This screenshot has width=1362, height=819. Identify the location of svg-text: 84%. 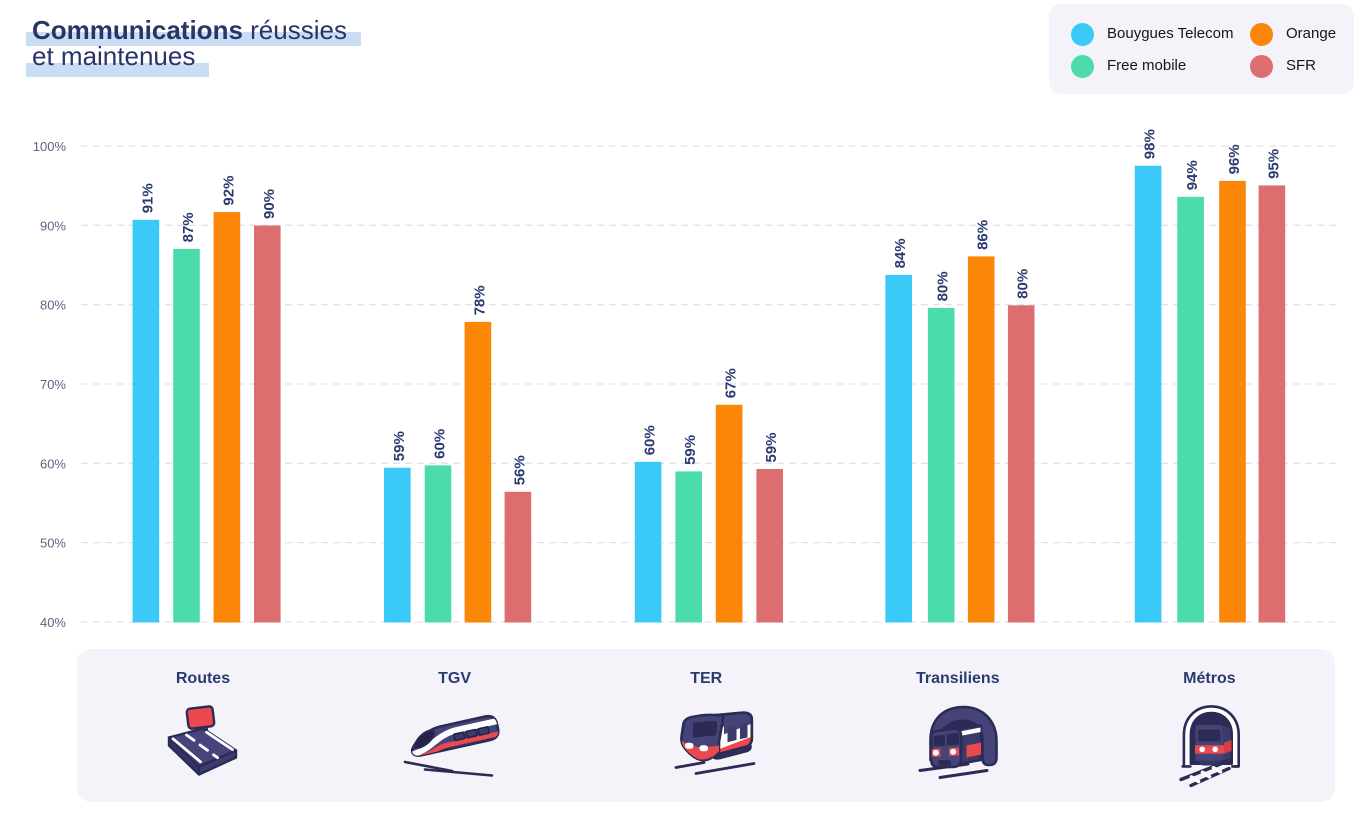
(900, 253).